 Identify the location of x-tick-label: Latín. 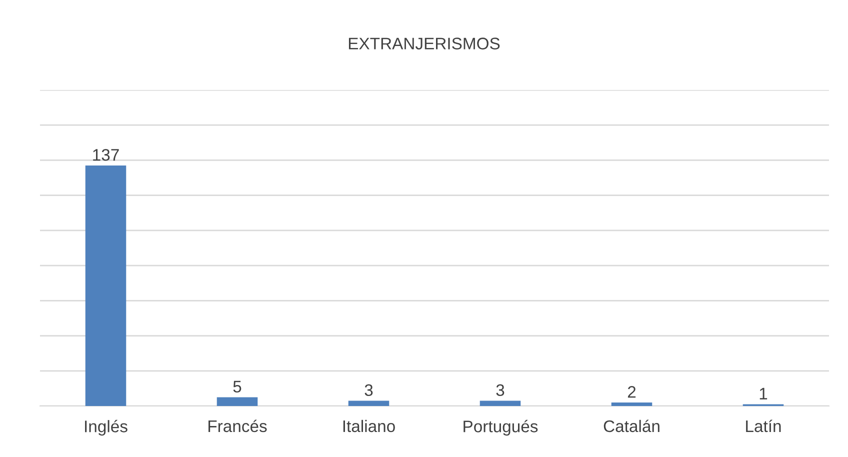
(763, 426).